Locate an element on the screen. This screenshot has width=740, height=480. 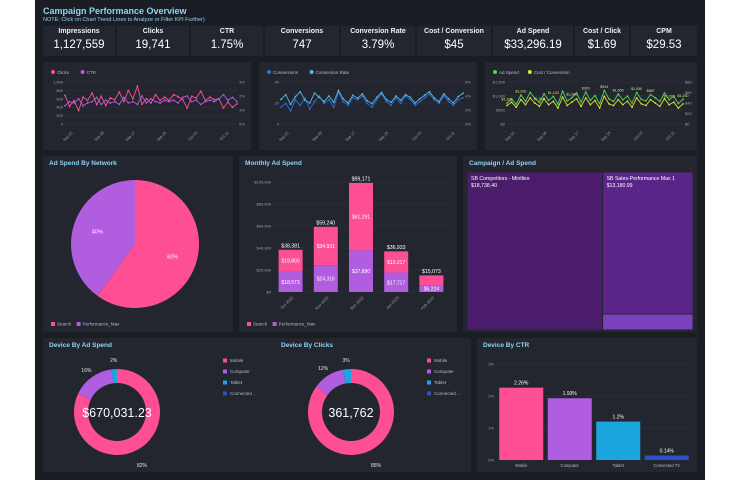
donut-slice is located at coordinates (96, 384).